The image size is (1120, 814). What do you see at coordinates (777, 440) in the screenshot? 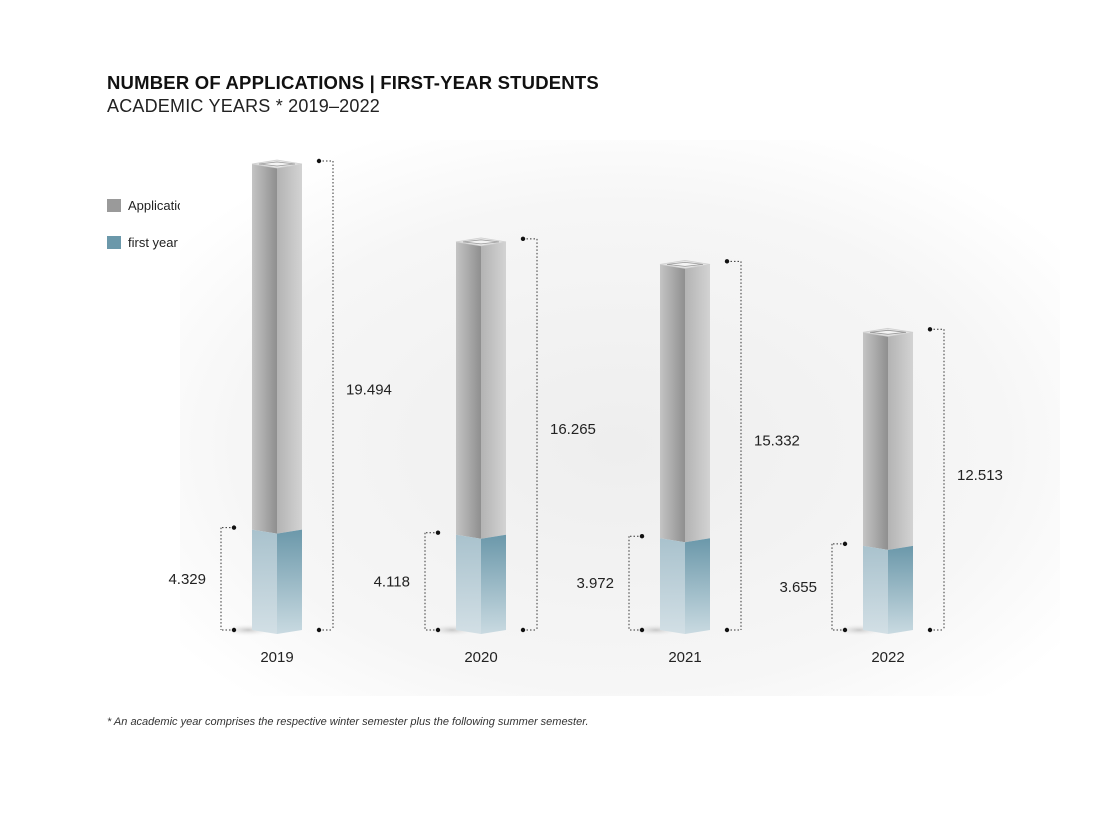
I see `applications-value-label-2021: 15.332` at bounding box center [777, 440].